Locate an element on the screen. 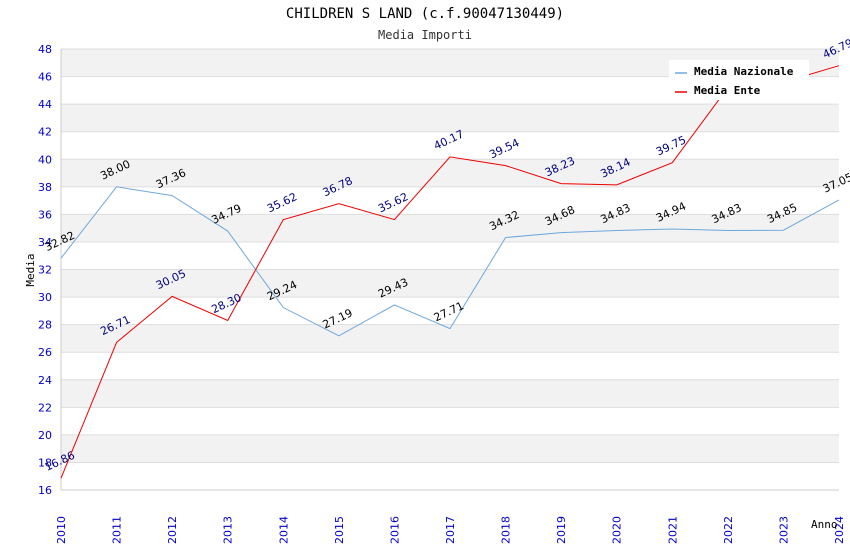 Image resolution: width=850 pixels, height=550 pixels. legend-label-media-nazionale: Media Nazionale is located at coordinates (744, 71).